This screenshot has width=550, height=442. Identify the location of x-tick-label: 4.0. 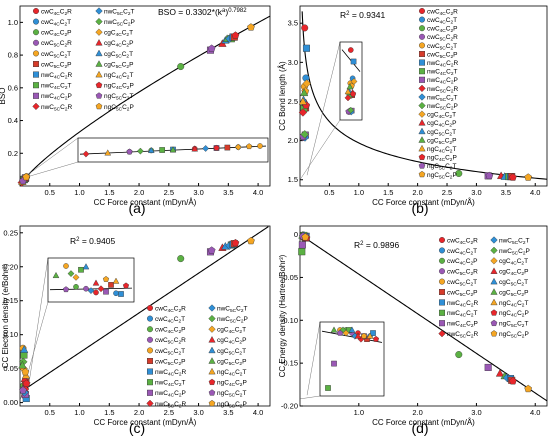
(535, 412).